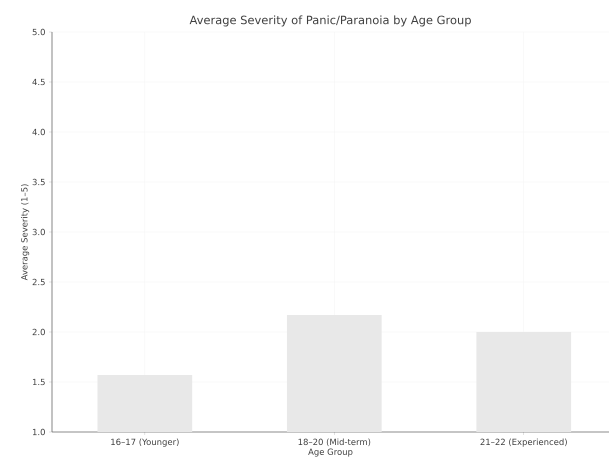 The image size is (609, 470). I want to click on y-tick-label: 4.0, so click(38, 132).